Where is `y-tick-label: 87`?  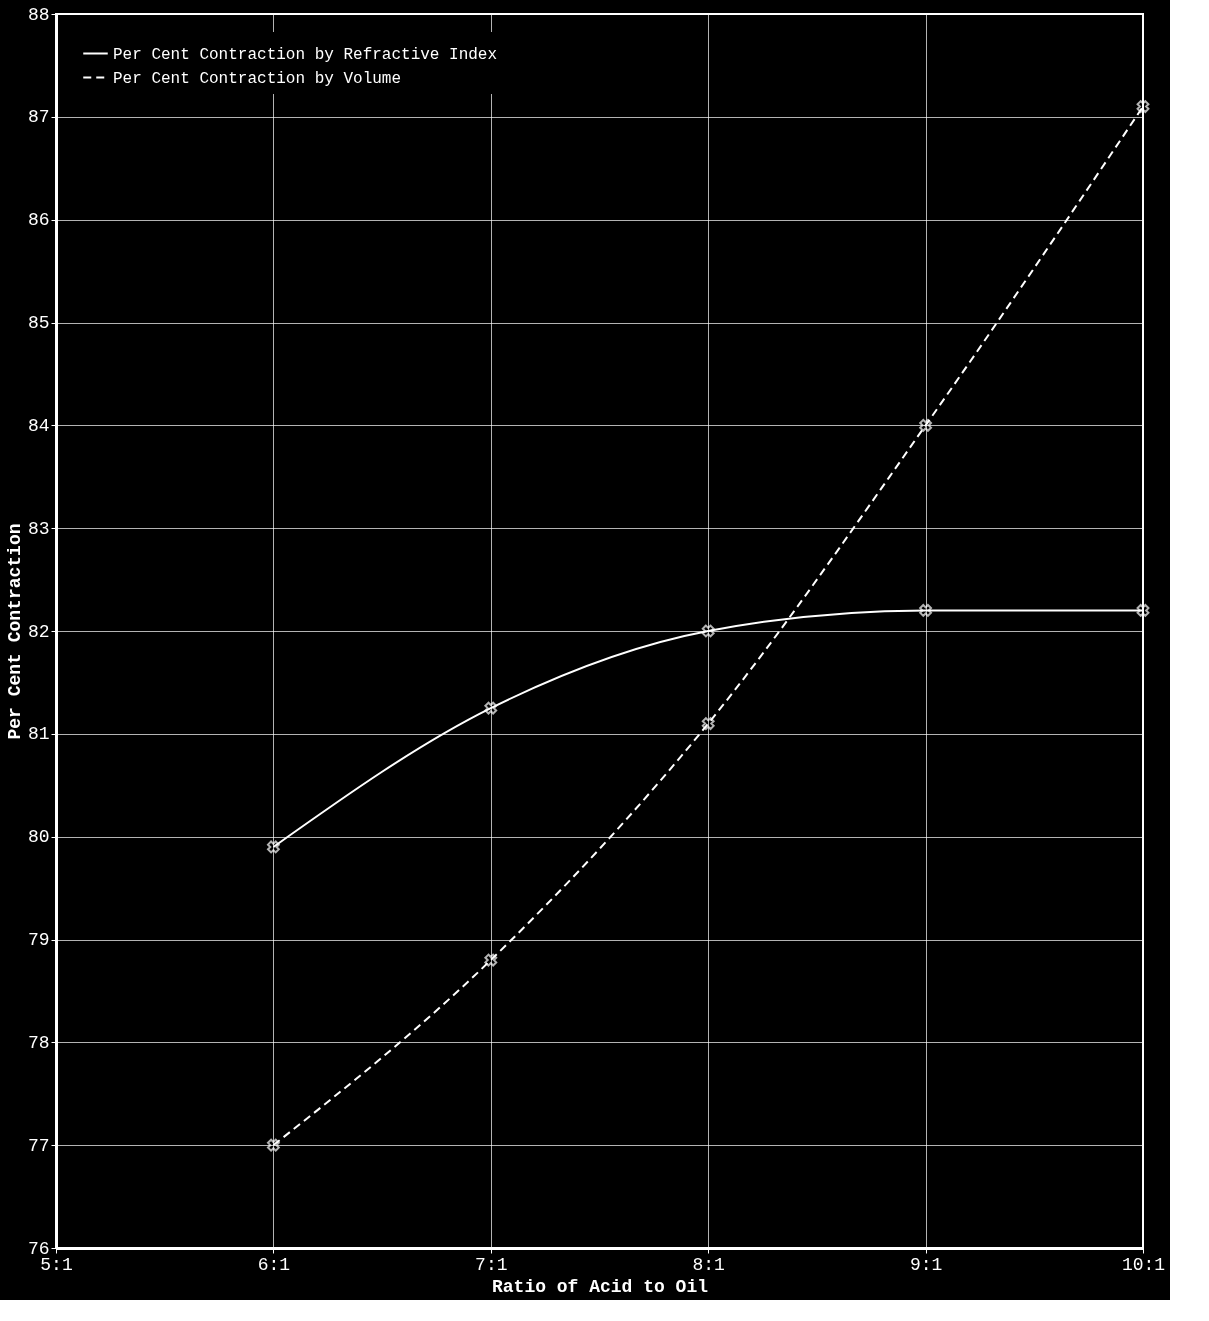 y-tick-label: 87 is located at coordinates (38, 117).